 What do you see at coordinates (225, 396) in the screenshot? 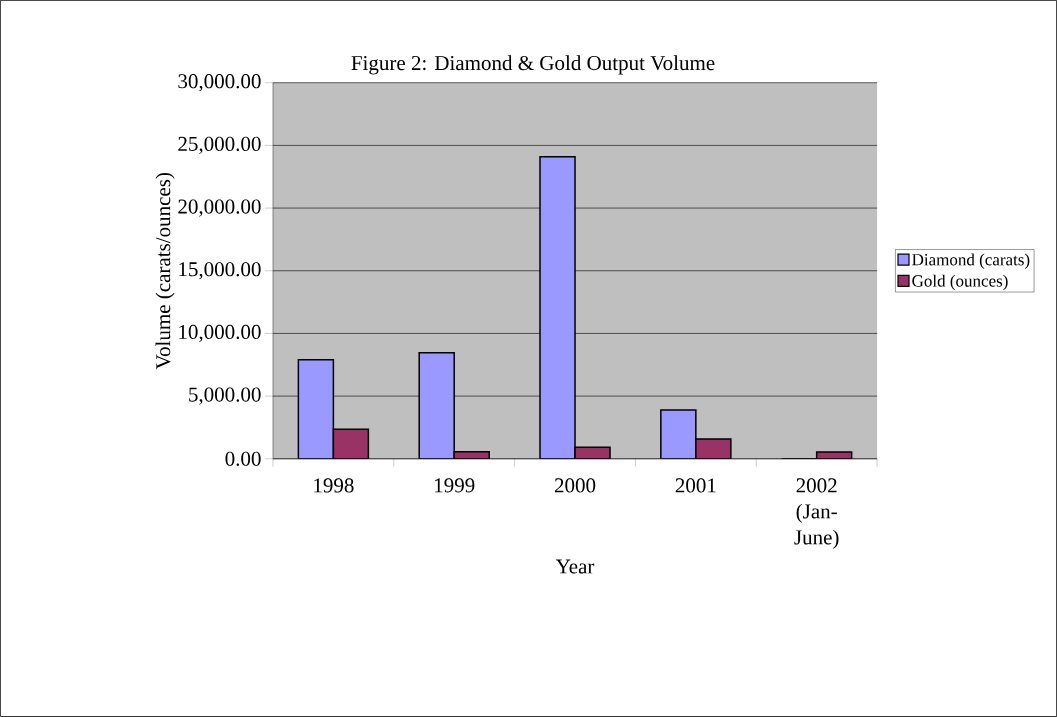
I see `y-tick-label: 5,000.00` at bounding box center [225, 396].